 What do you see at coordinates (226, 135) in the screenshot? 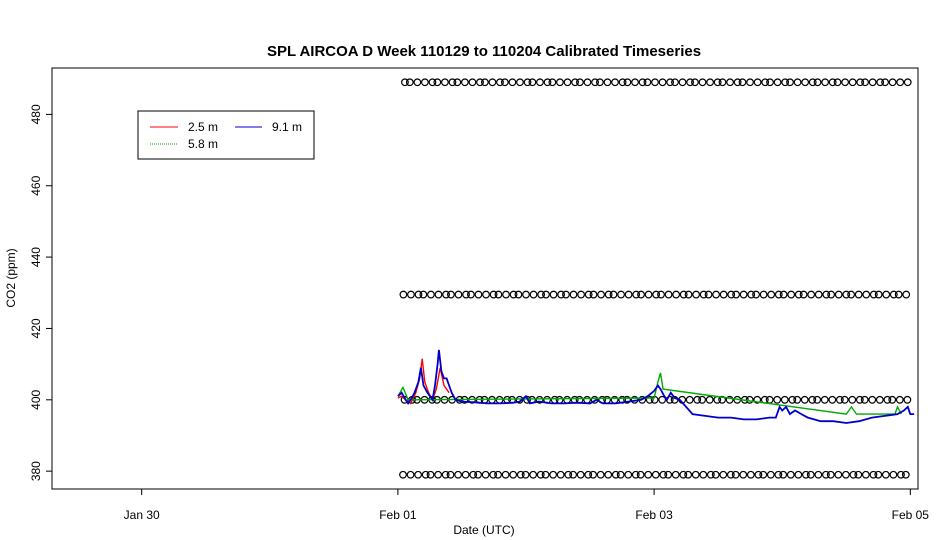
I see `legend: 2.5 m 5.8 m 9.1 m` at bounding box center [226, 135].